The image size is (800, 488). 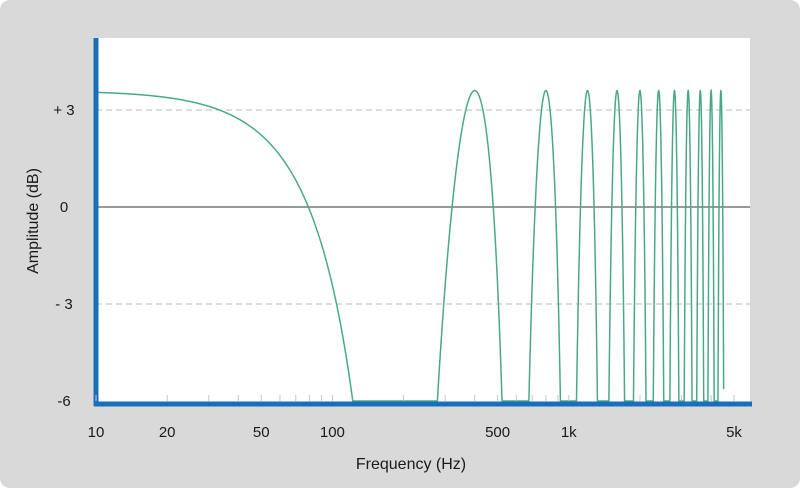 I want to click on x-tick-label: 10, so click(x=96, y=432).